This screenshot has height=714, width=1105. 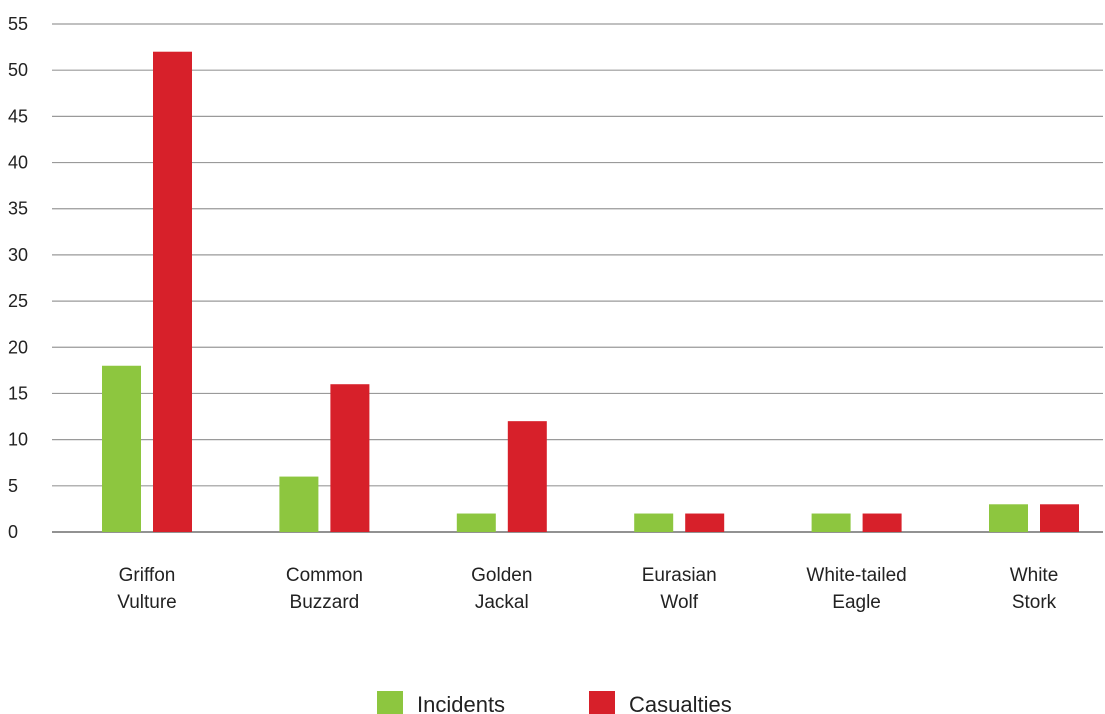 I want to click on y-tick-label: 10, so click(x=18, y=440).